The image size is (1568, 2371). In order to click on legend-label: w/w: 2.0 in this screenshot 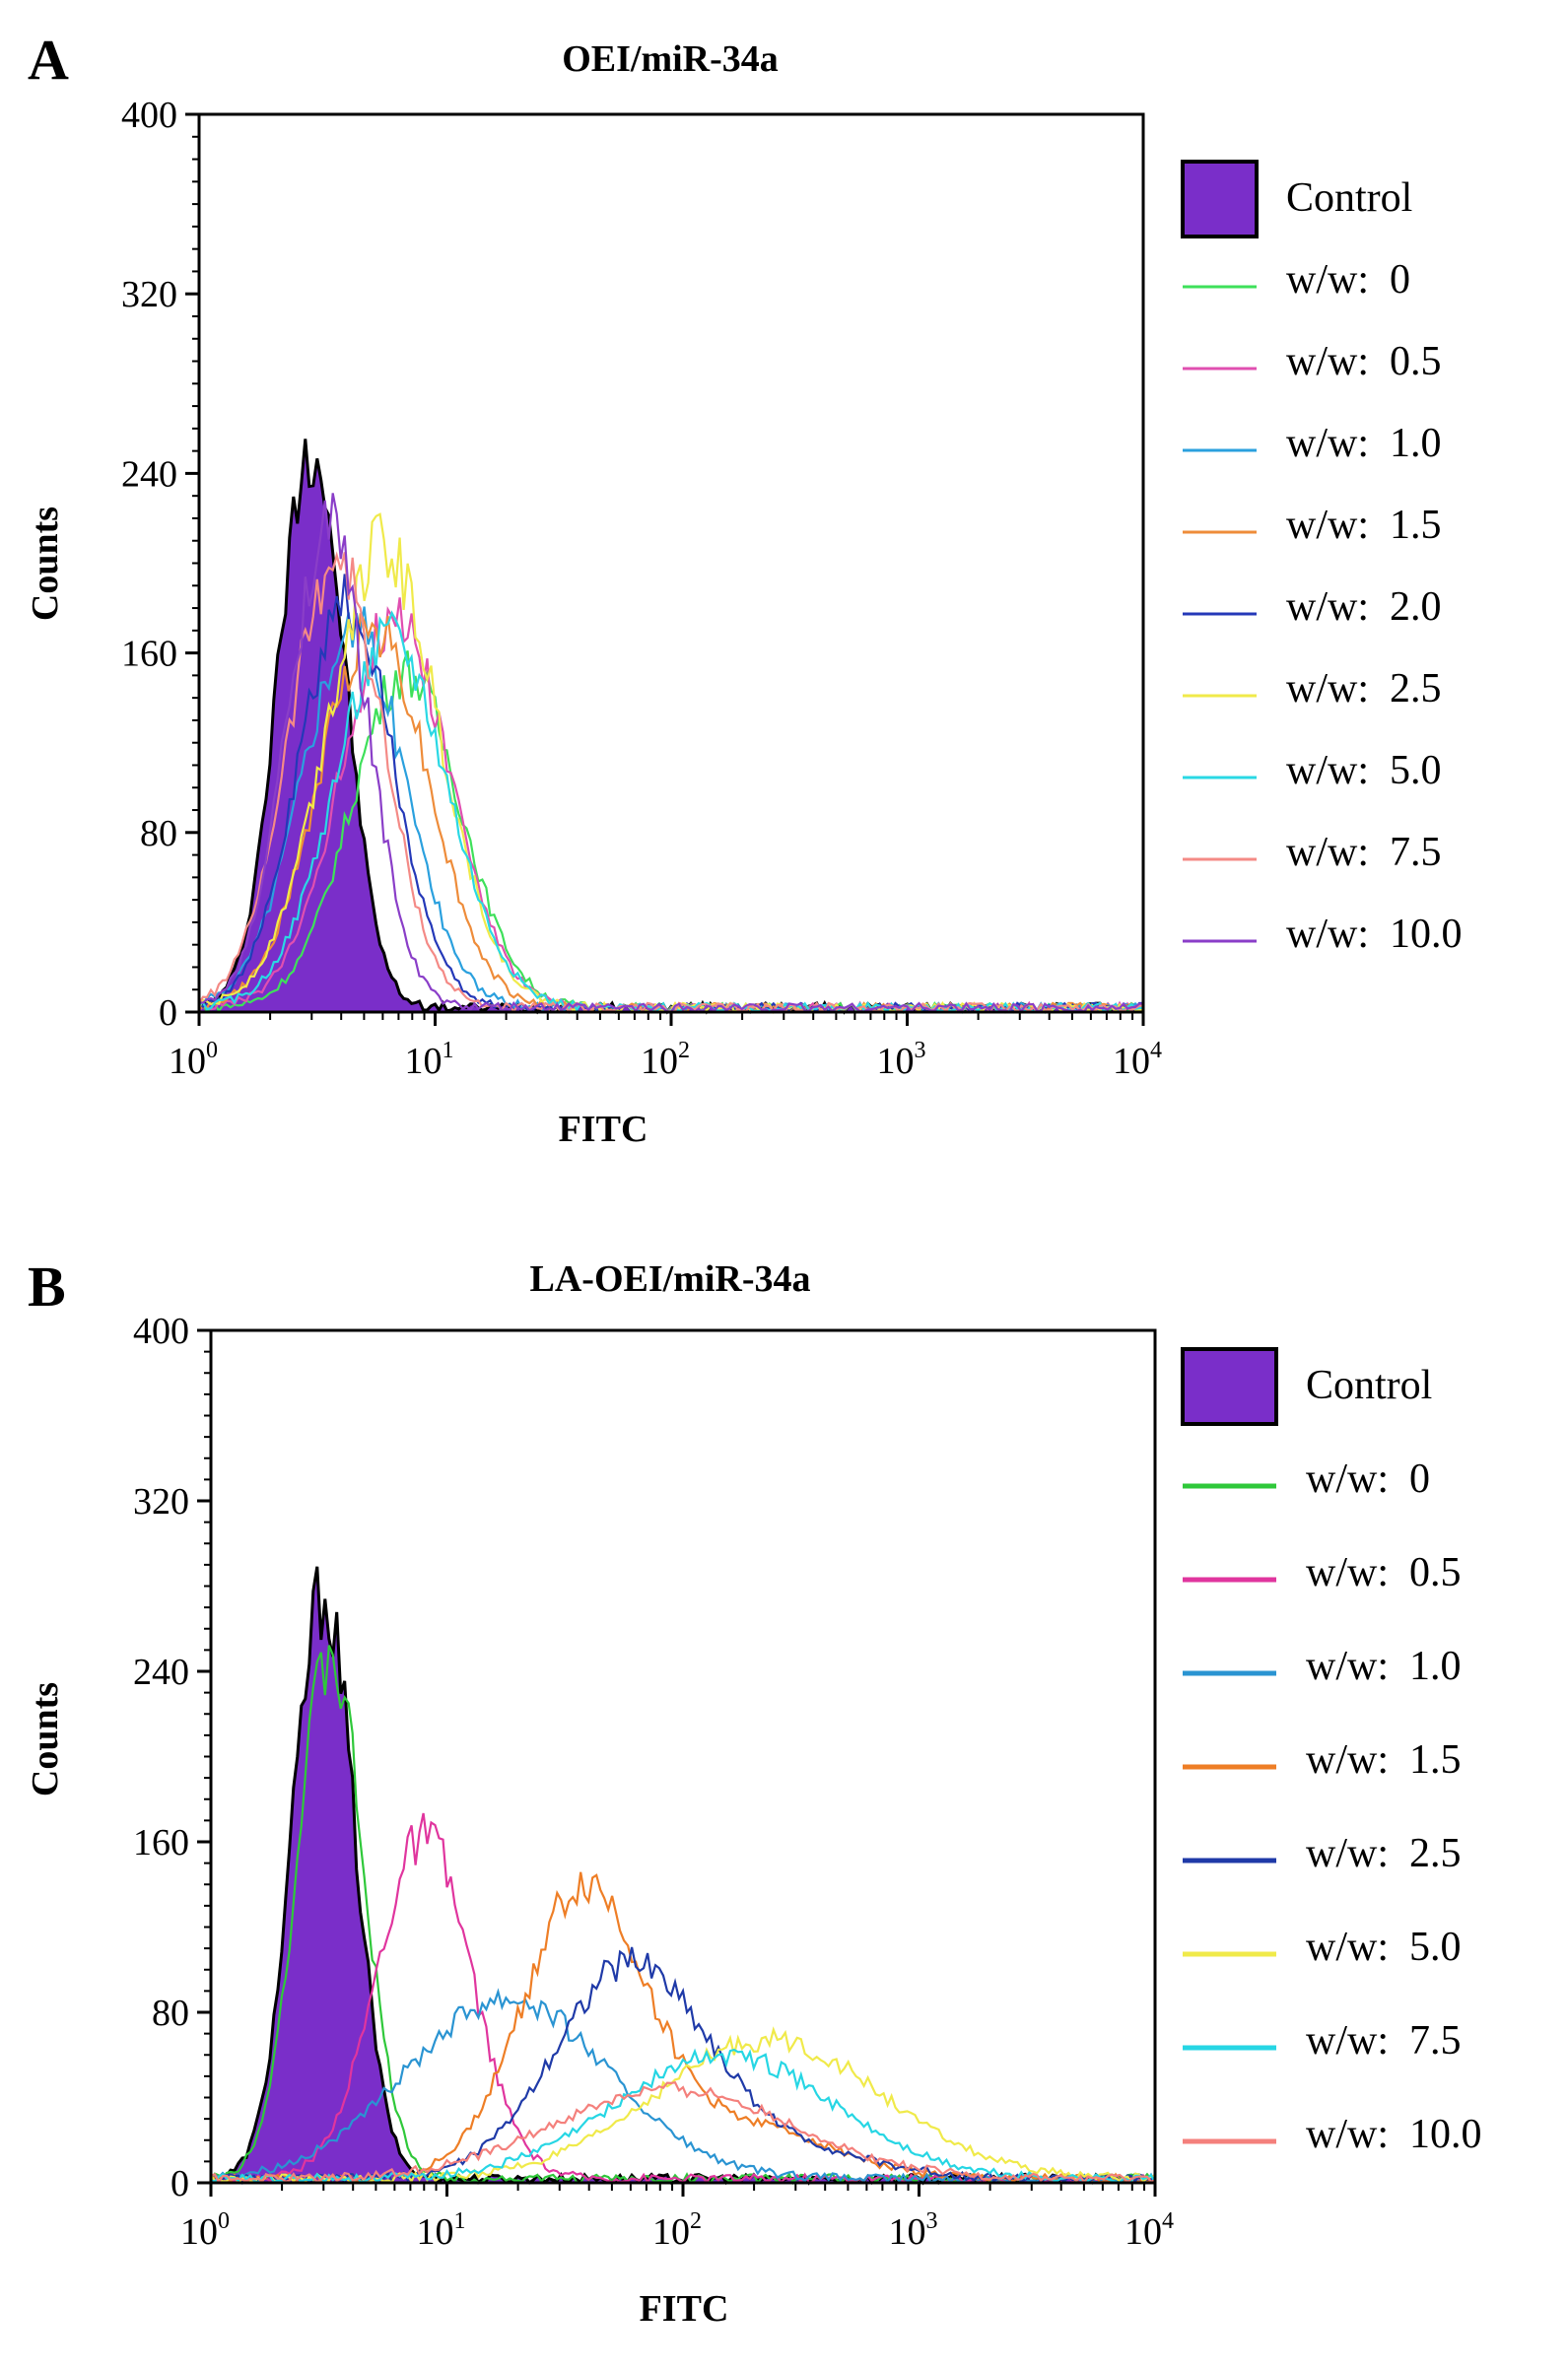, I will do `click(1364, 607)`.